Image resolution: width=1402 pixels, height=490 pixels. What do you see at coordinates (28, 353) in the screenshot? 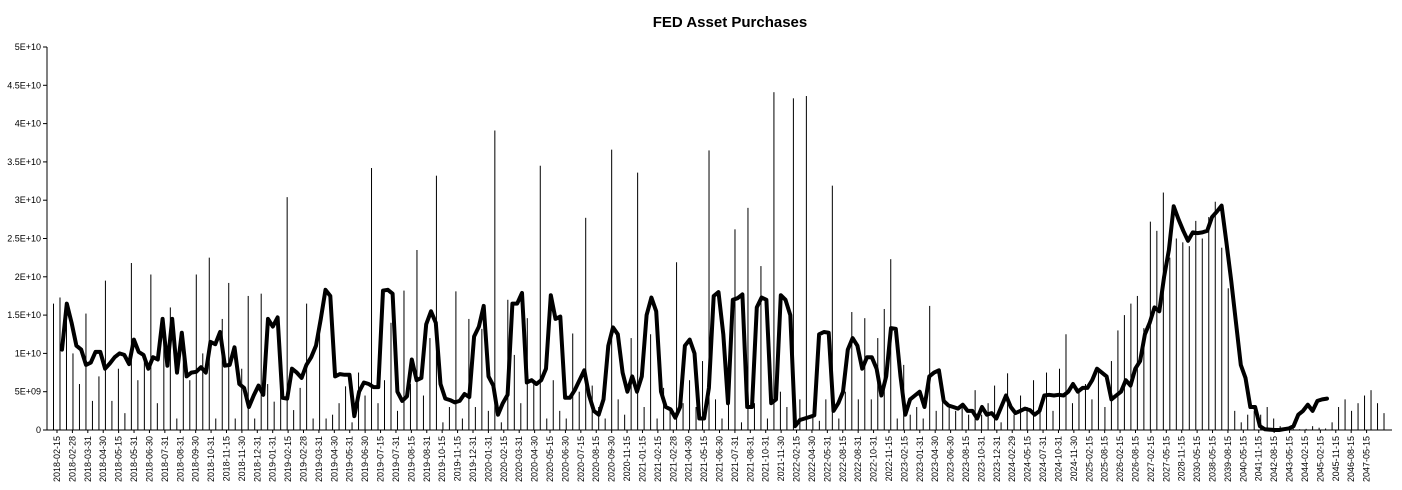
I see `y-tick-label: 1E+10` at bounding box center [28, 353].